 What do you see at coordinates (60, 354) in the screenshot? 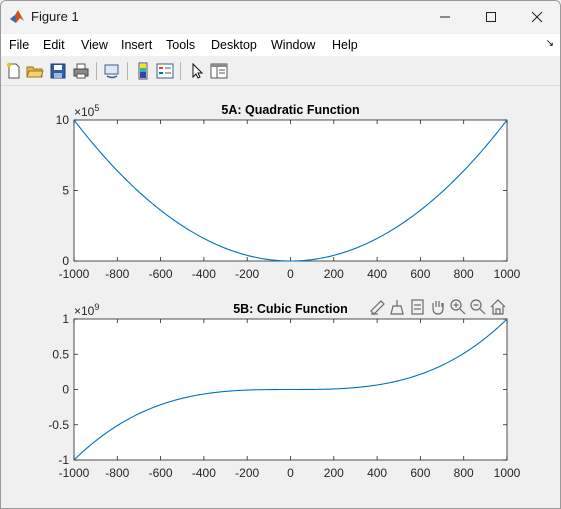
I see `y-tick-label: 0.5` at bounding box center [60, 354].